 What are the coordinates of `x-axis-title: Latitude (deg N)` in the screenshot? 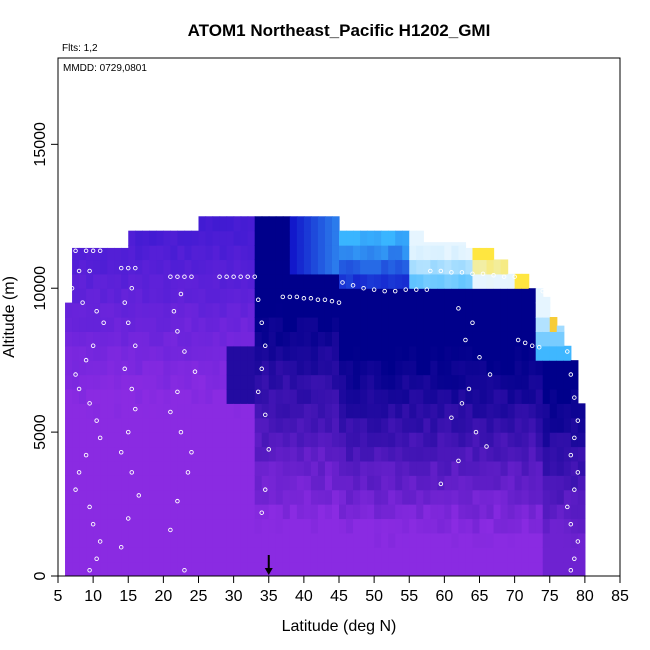 It's located at (339, 626).